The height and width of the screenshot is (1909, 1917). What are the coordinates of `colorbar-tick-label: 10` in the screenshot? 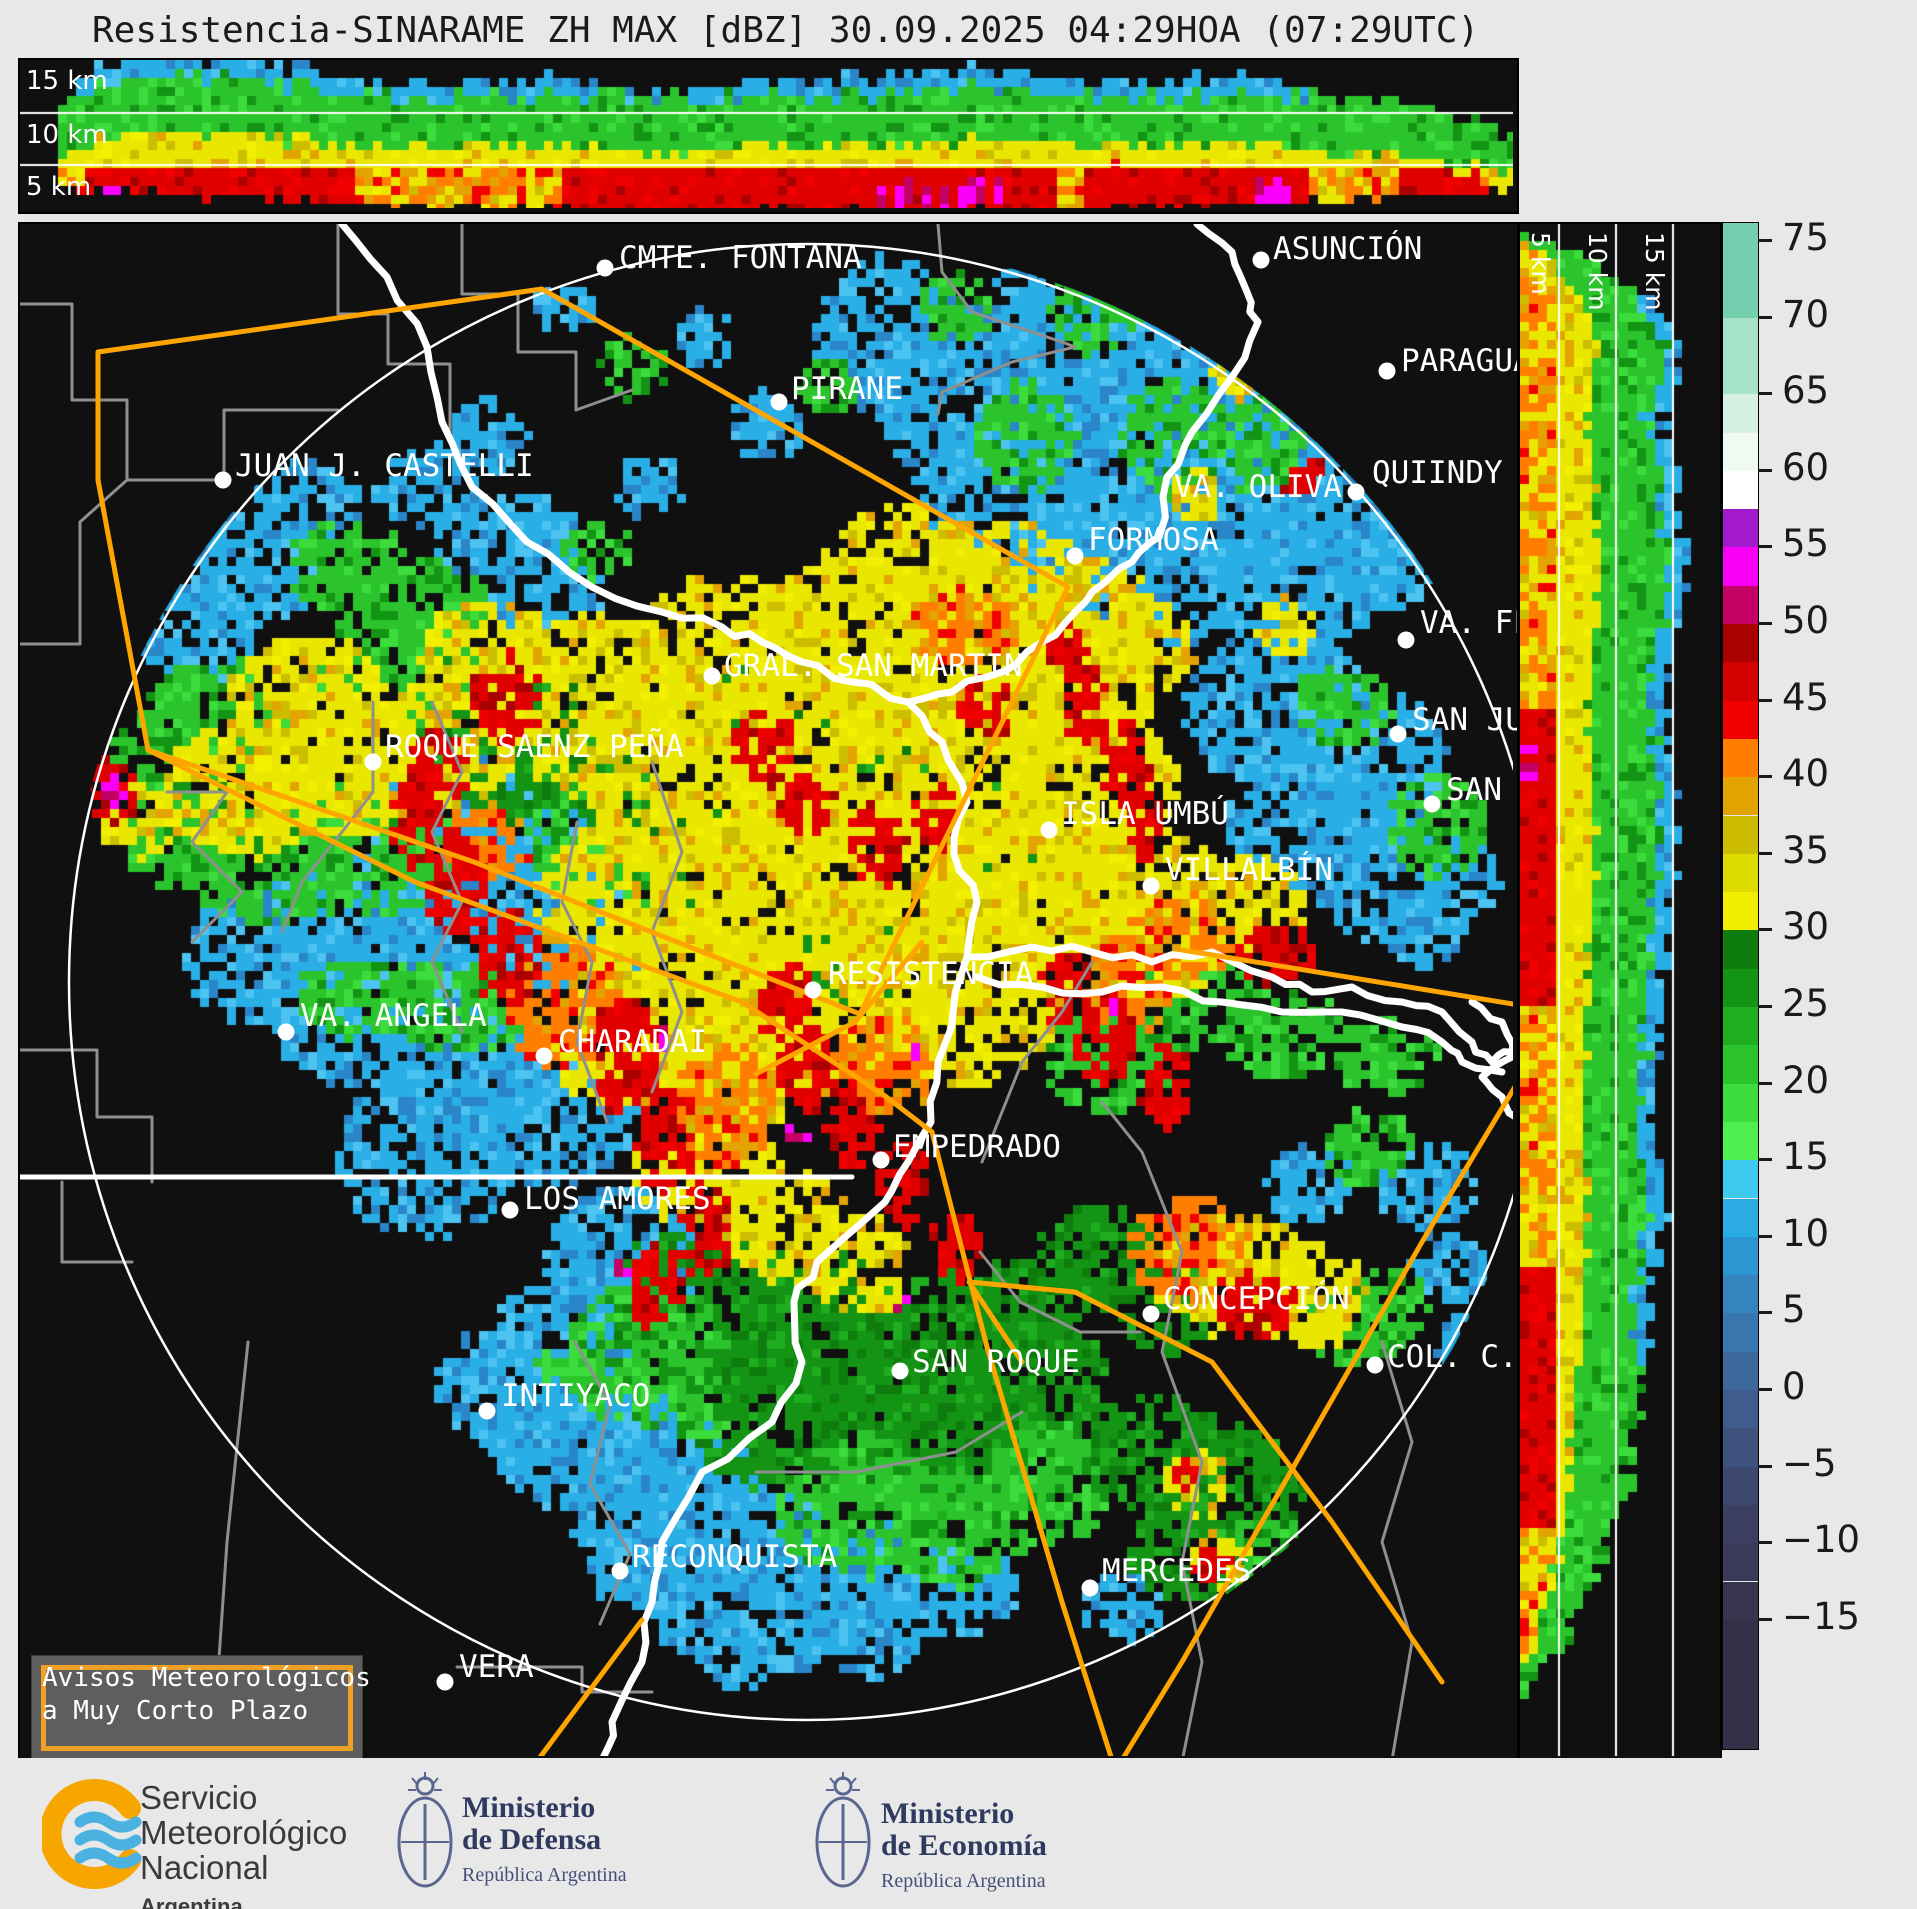 It's located at (1806, 1233).